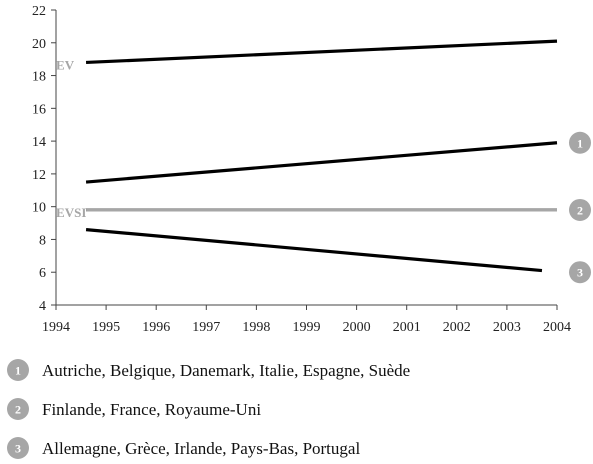 The image size is (593, 464). Describe the element at coordinates (357, 327) in the screenshot. I see `x-tick-label-2000: 2000` at that location.